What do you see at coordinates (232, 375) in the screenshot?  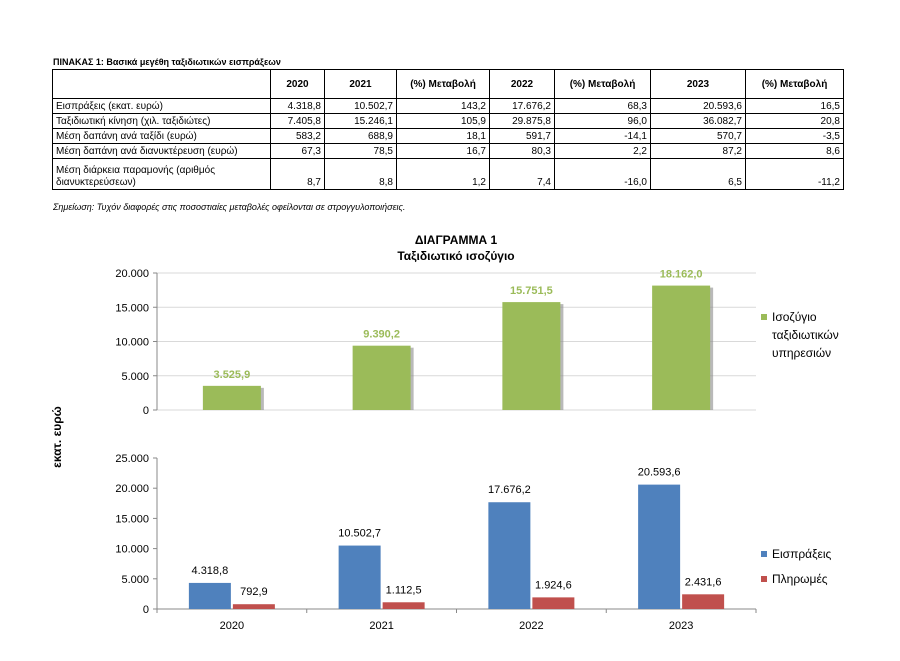 I see `data-label: 3.525,9` at bounding box center [232, 375].